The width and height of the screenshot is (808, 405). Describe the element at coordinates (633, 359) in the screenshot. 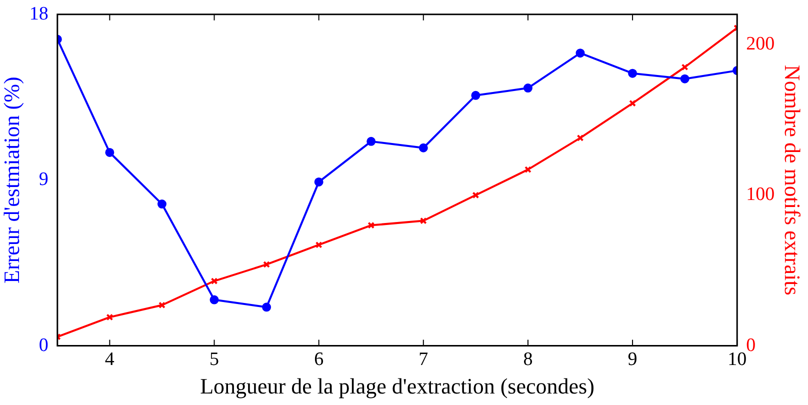

I see `x-tick-label: 9` at that location.